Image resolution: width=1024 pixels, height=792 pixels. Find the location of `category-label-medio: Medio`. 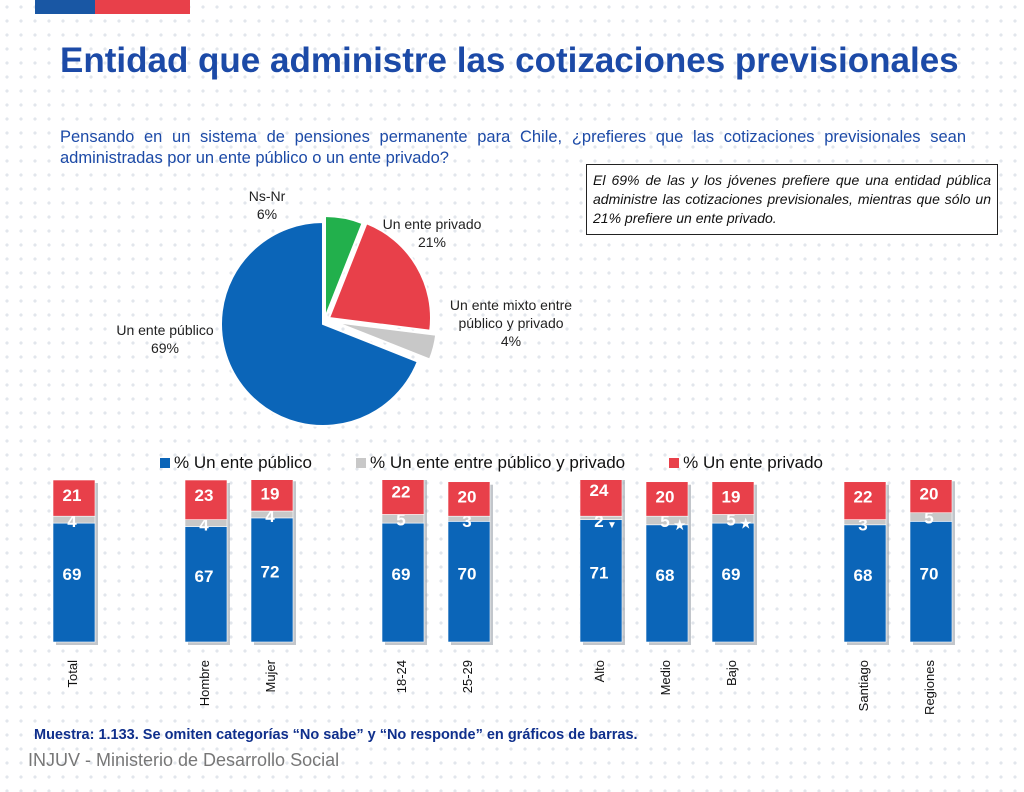

category-label-medio: Medio is located at coordinates (665, 677).